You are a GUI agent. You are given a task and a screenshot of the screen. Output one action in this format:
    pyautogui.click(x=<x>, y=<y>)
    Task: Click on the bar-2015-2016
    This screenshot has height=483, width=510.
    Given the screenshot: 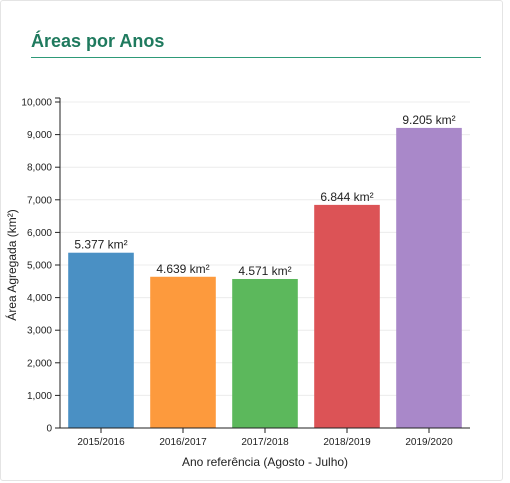 What is the action you would take?
    pyautogui.click(x=101, y=340)
    